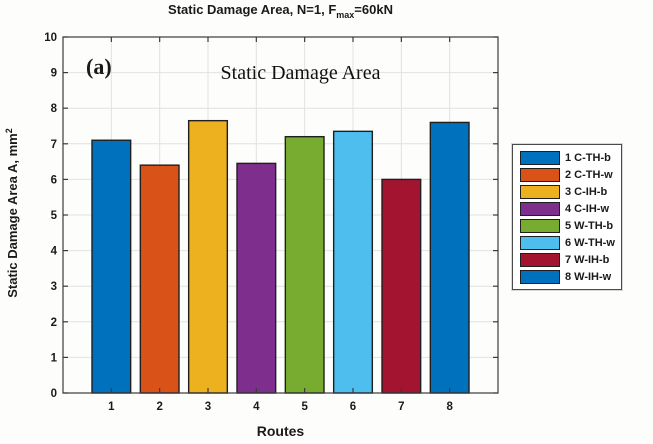 The width and height of the screenshot is (653, 444). What do you see at coordinates (587, 208) in the screenshot?
I see `legend-label: 4 C-IH-w` at bounding box center [587, 208].